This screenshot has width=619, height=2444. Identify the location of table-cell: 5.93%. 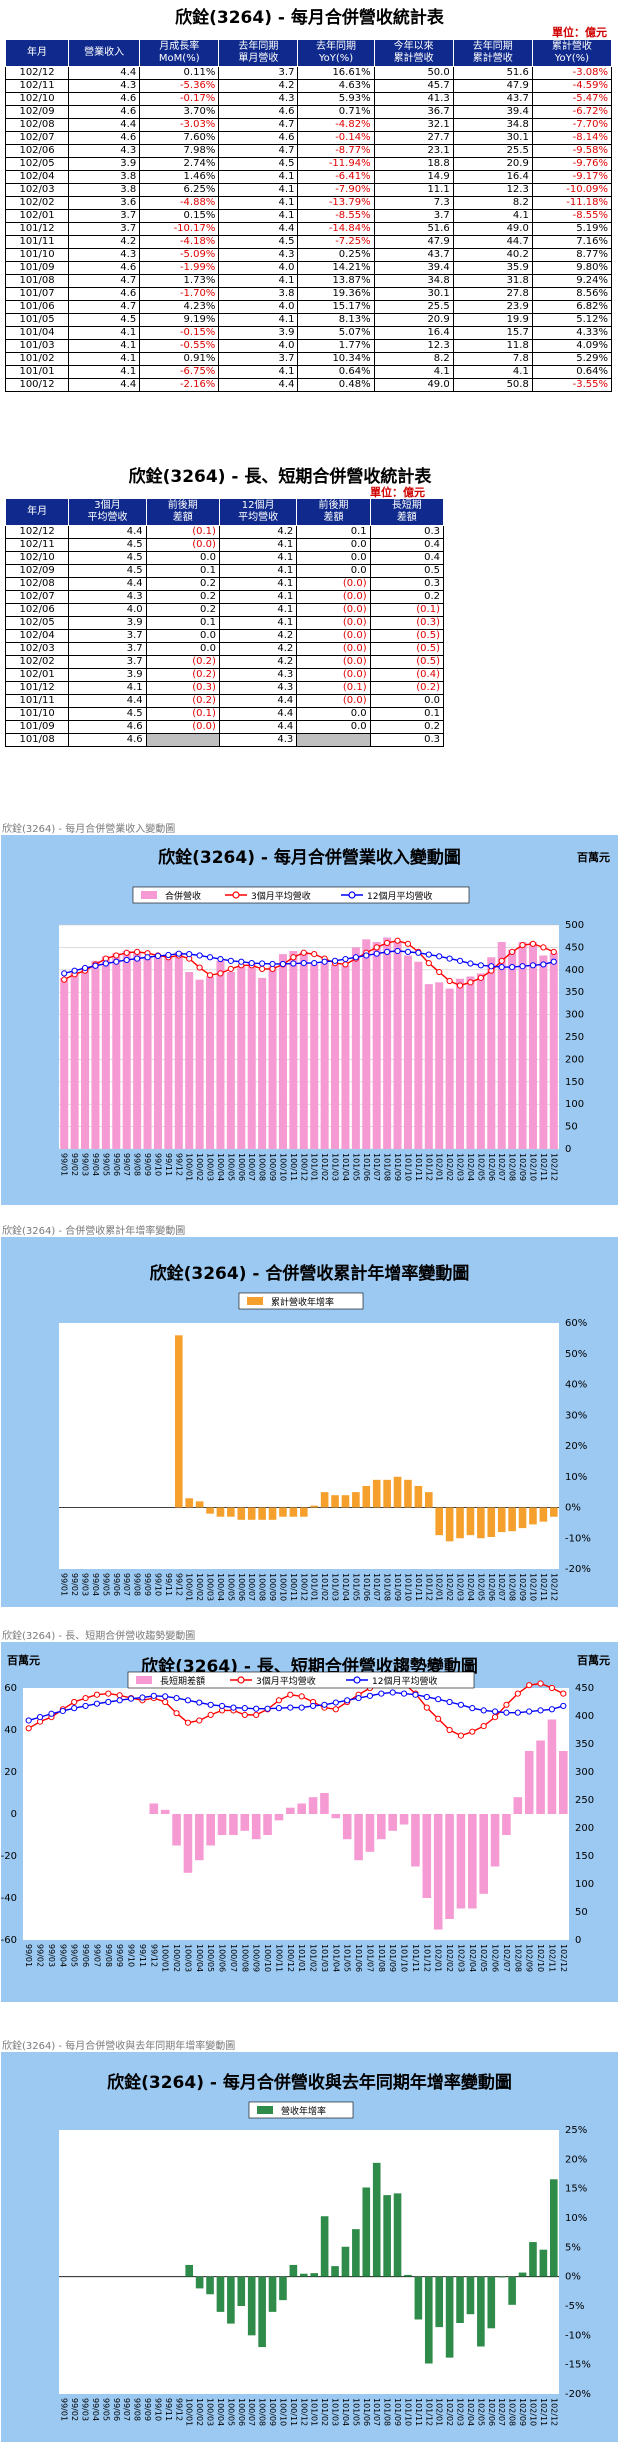
(336, 99).